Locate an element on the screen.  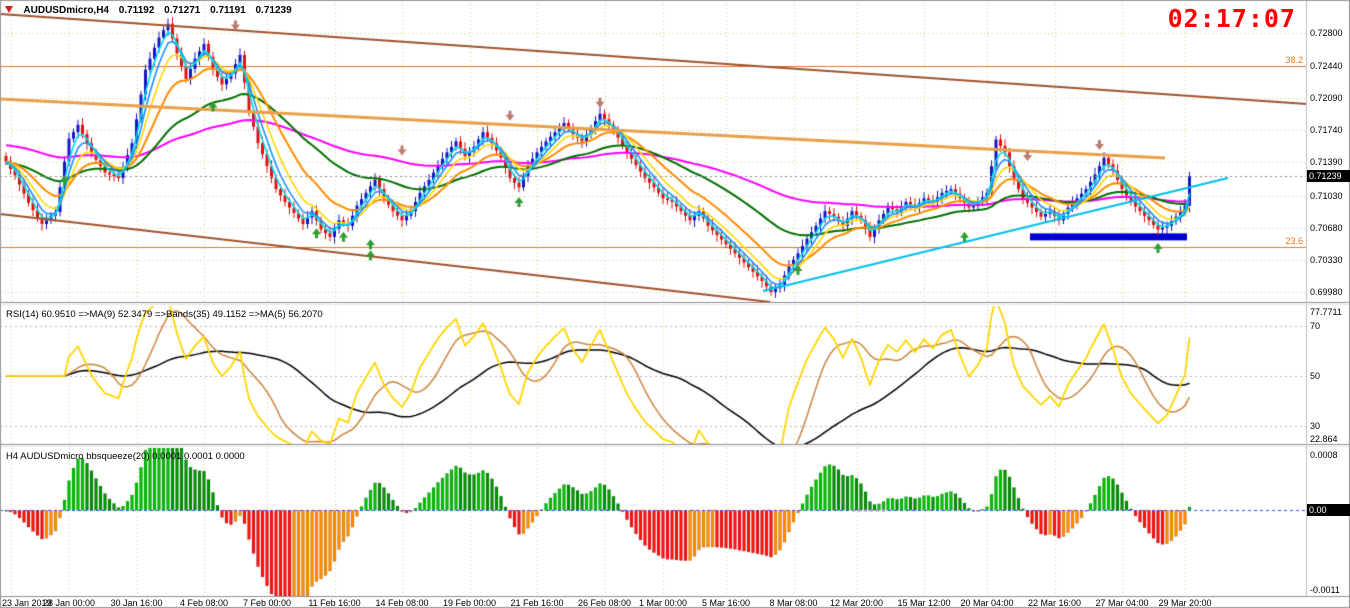
time-axis-label: 30 Jan 16:00 is located at coordinates (136, 603).